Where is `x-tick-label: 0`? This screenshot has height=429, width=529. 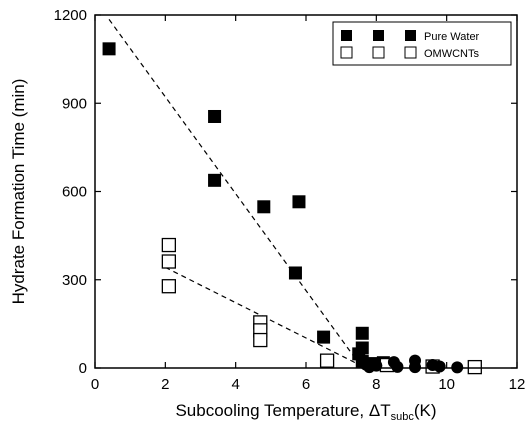 x-tick-label: 0 is located at coordinates (95, 384).